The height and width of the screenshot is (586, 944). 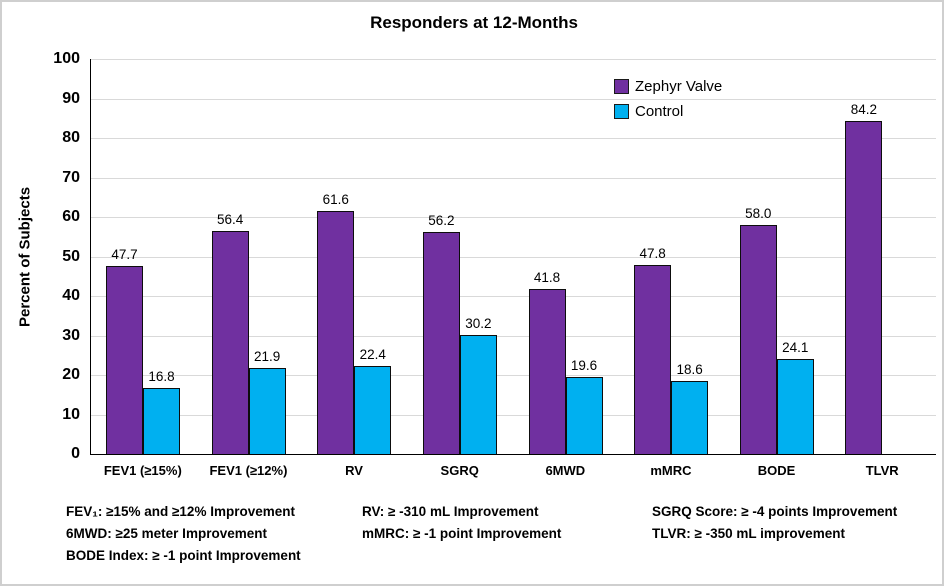 What do you see at coordinates (248, 470) in the screenshot?
I see `x-axis-label: FEV1 (≥12%)` at bounding box center [248, 470].